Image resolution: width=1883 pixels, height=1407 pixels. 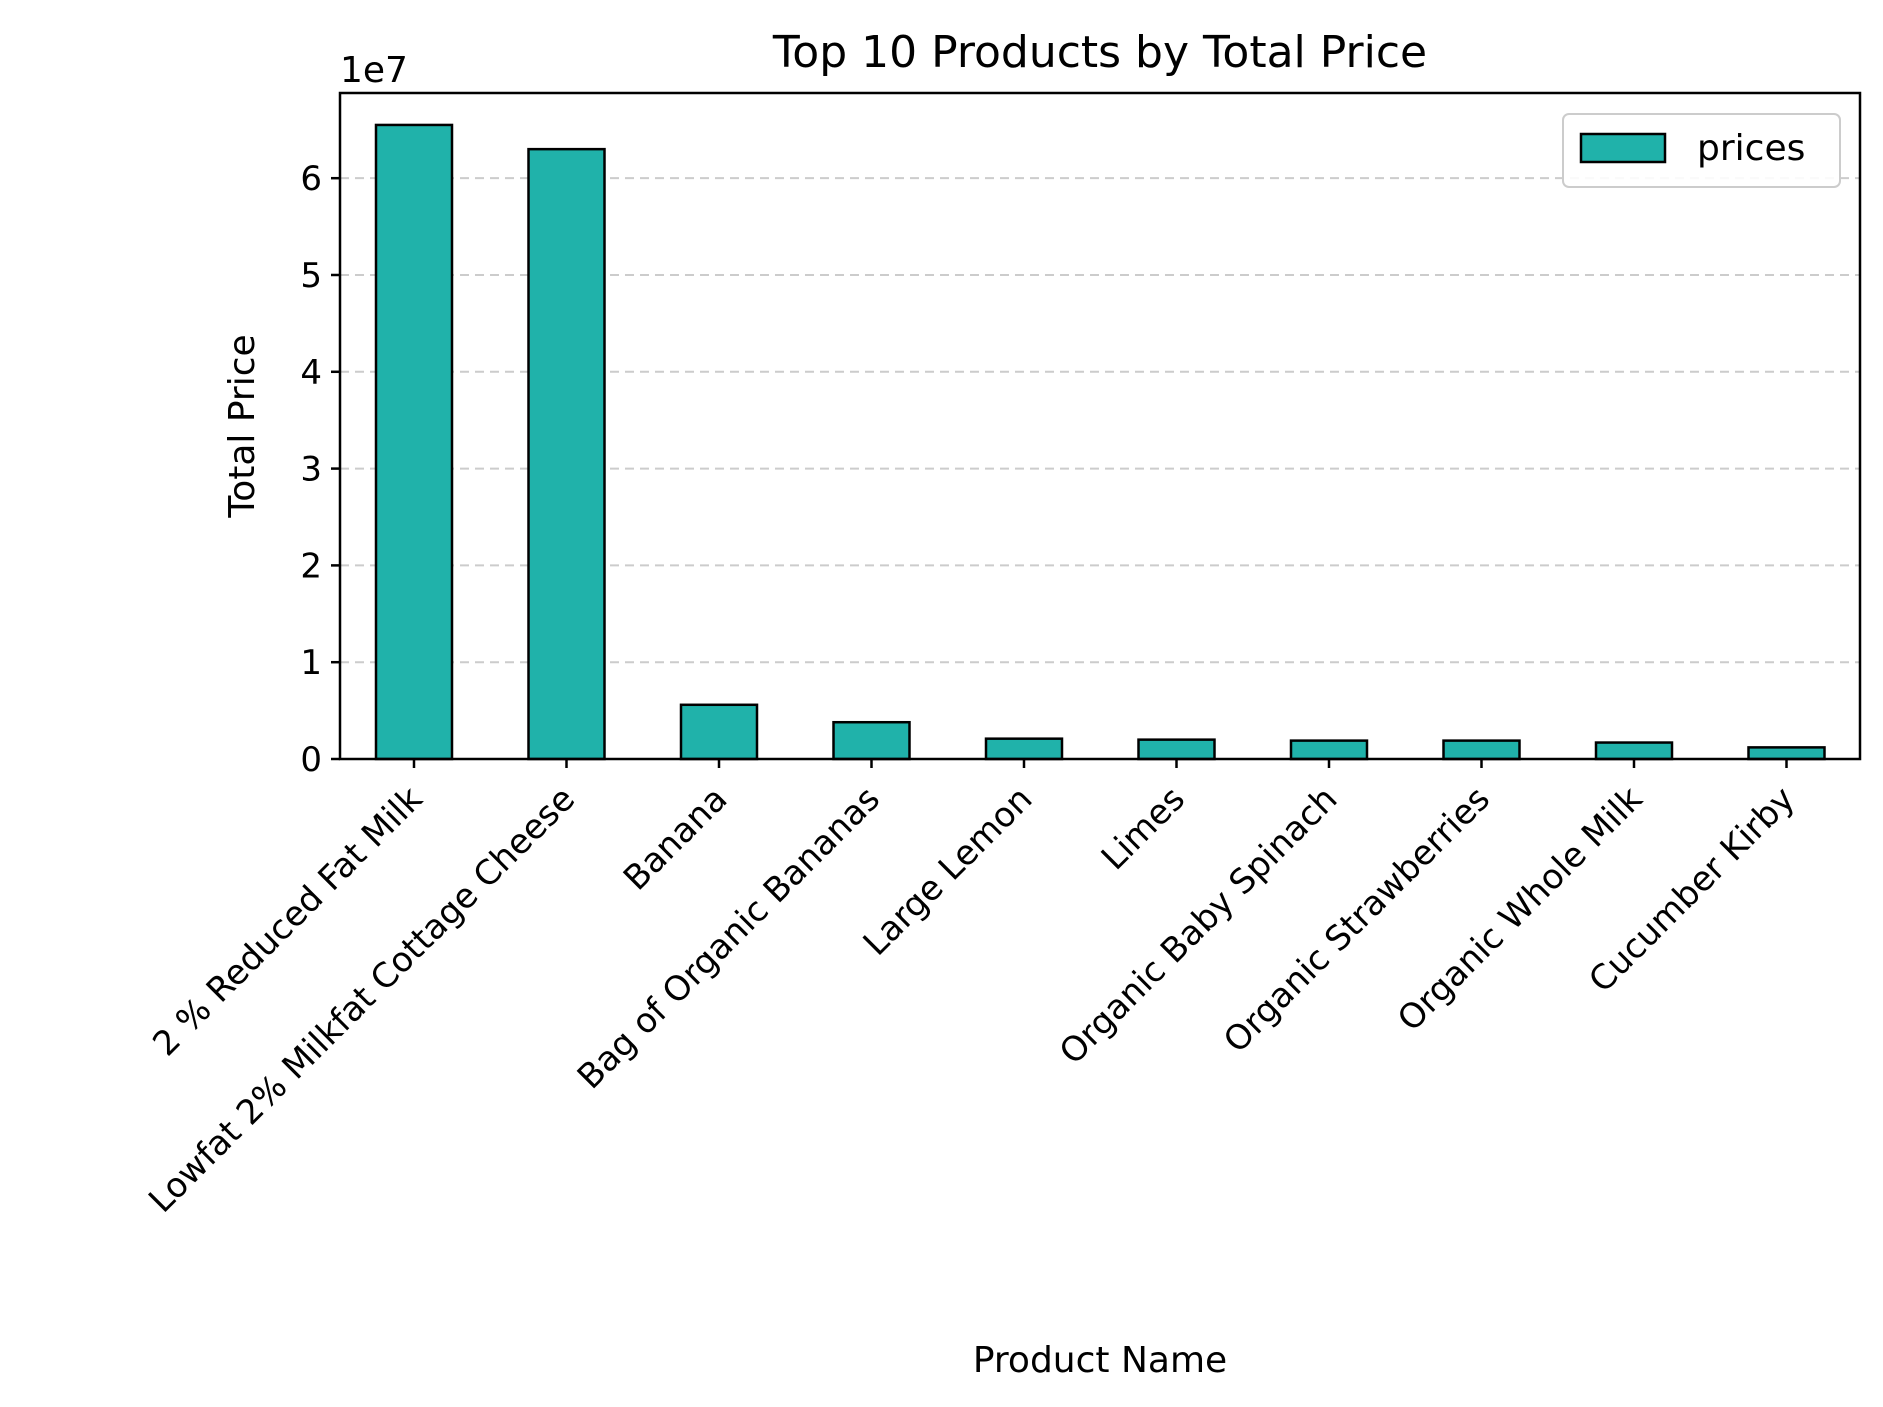 What do you see at coordinates (311, 663) in the screenshot?
I see `y-tick-label: 1` at bounding box center [311, 663].